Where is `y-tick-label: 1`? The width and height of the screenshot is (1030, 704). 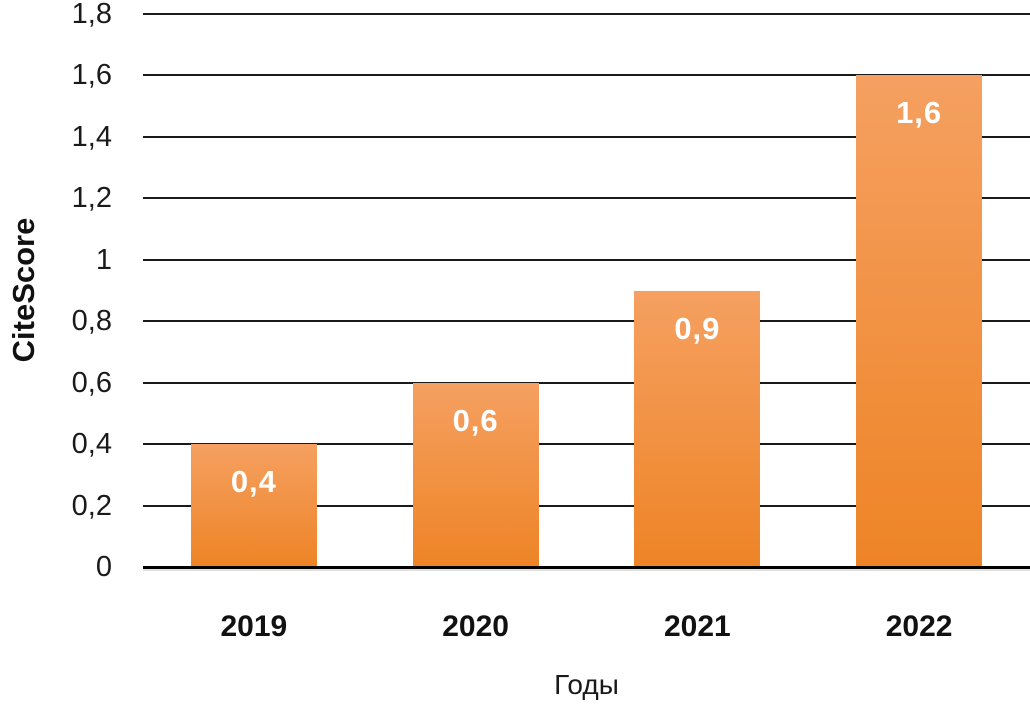 y-tick-label: 1 is located at coordinates (103, 259).